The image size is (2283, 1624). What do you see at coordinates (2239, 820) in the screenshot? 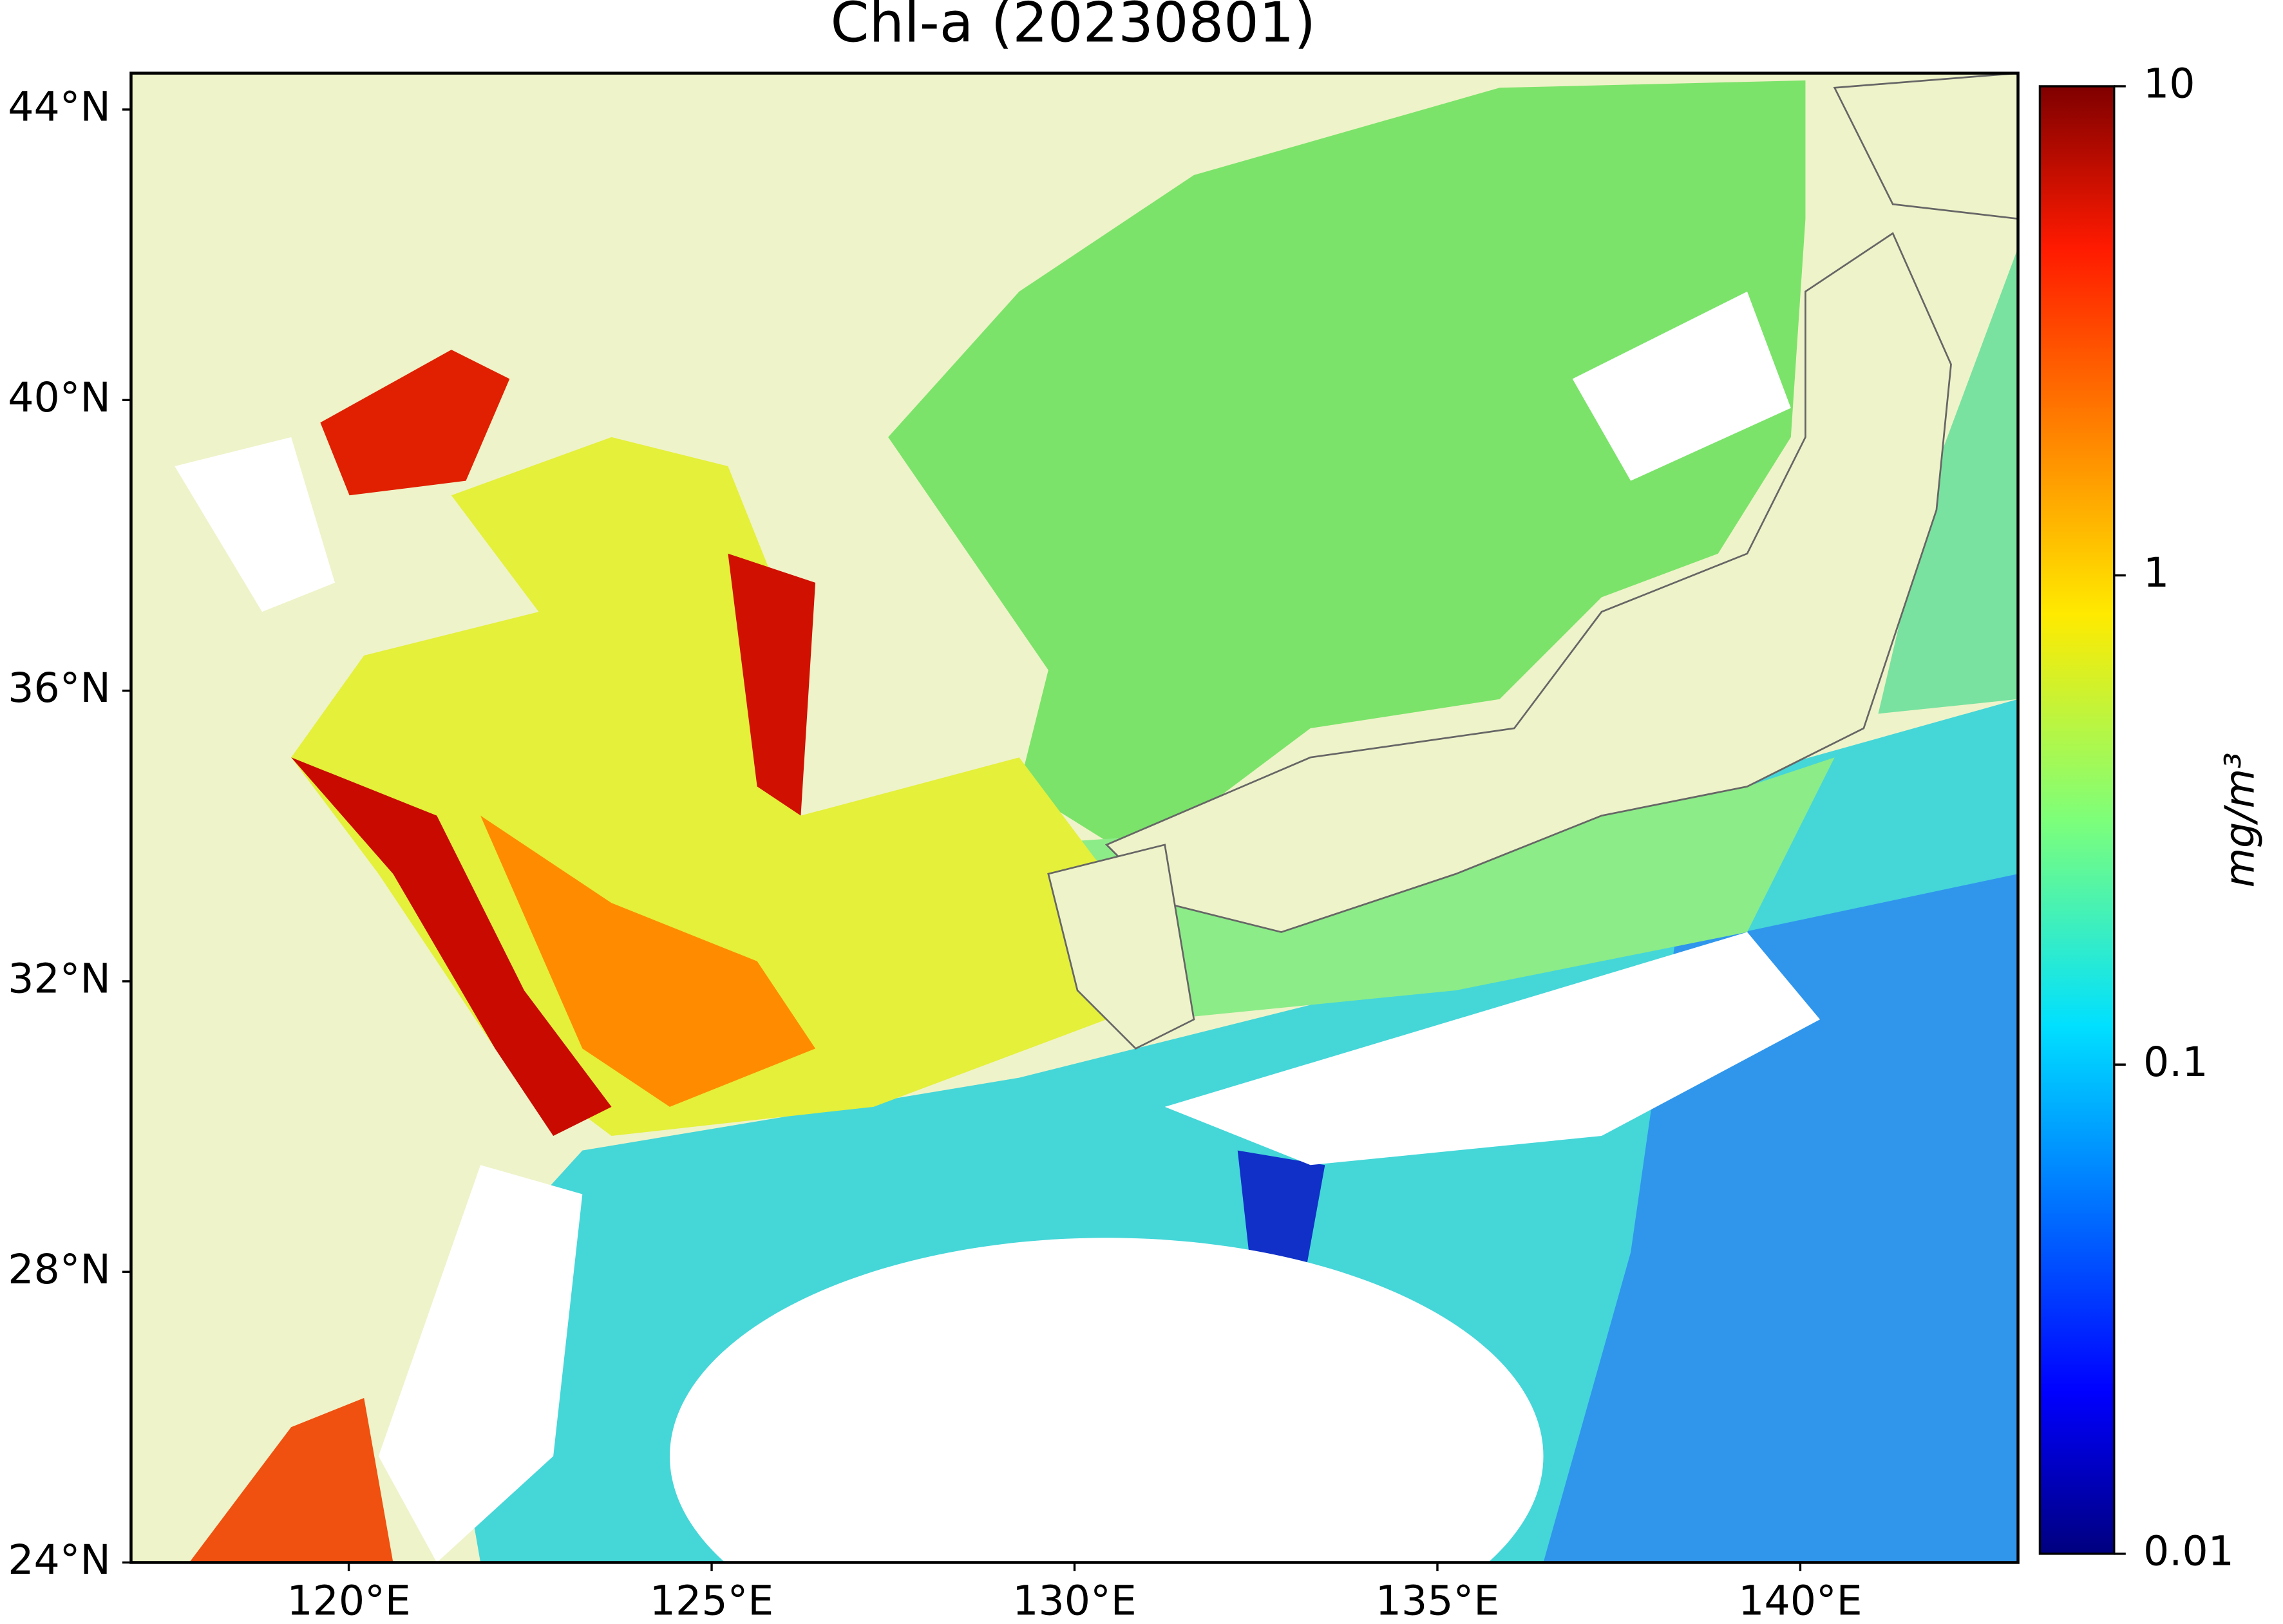
I see `colorbar-label: mg/m³` at bounding box center [2239, 820].